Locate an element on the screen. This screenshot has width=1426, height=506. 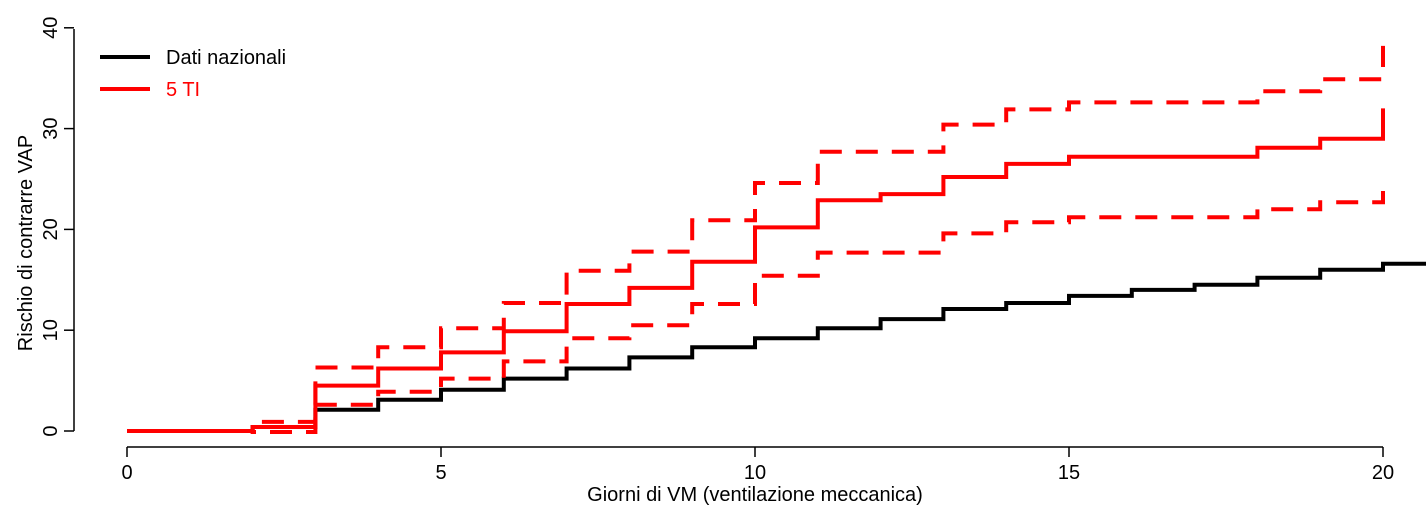
y-tick-label: 10 is located at coordinates (51, 330).